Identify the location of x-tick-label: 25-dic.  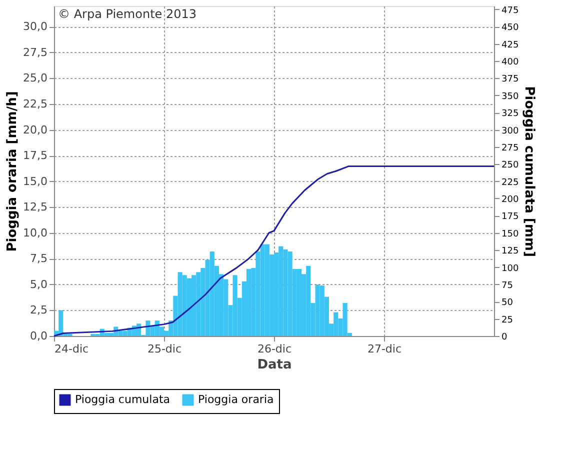
(164, 349).